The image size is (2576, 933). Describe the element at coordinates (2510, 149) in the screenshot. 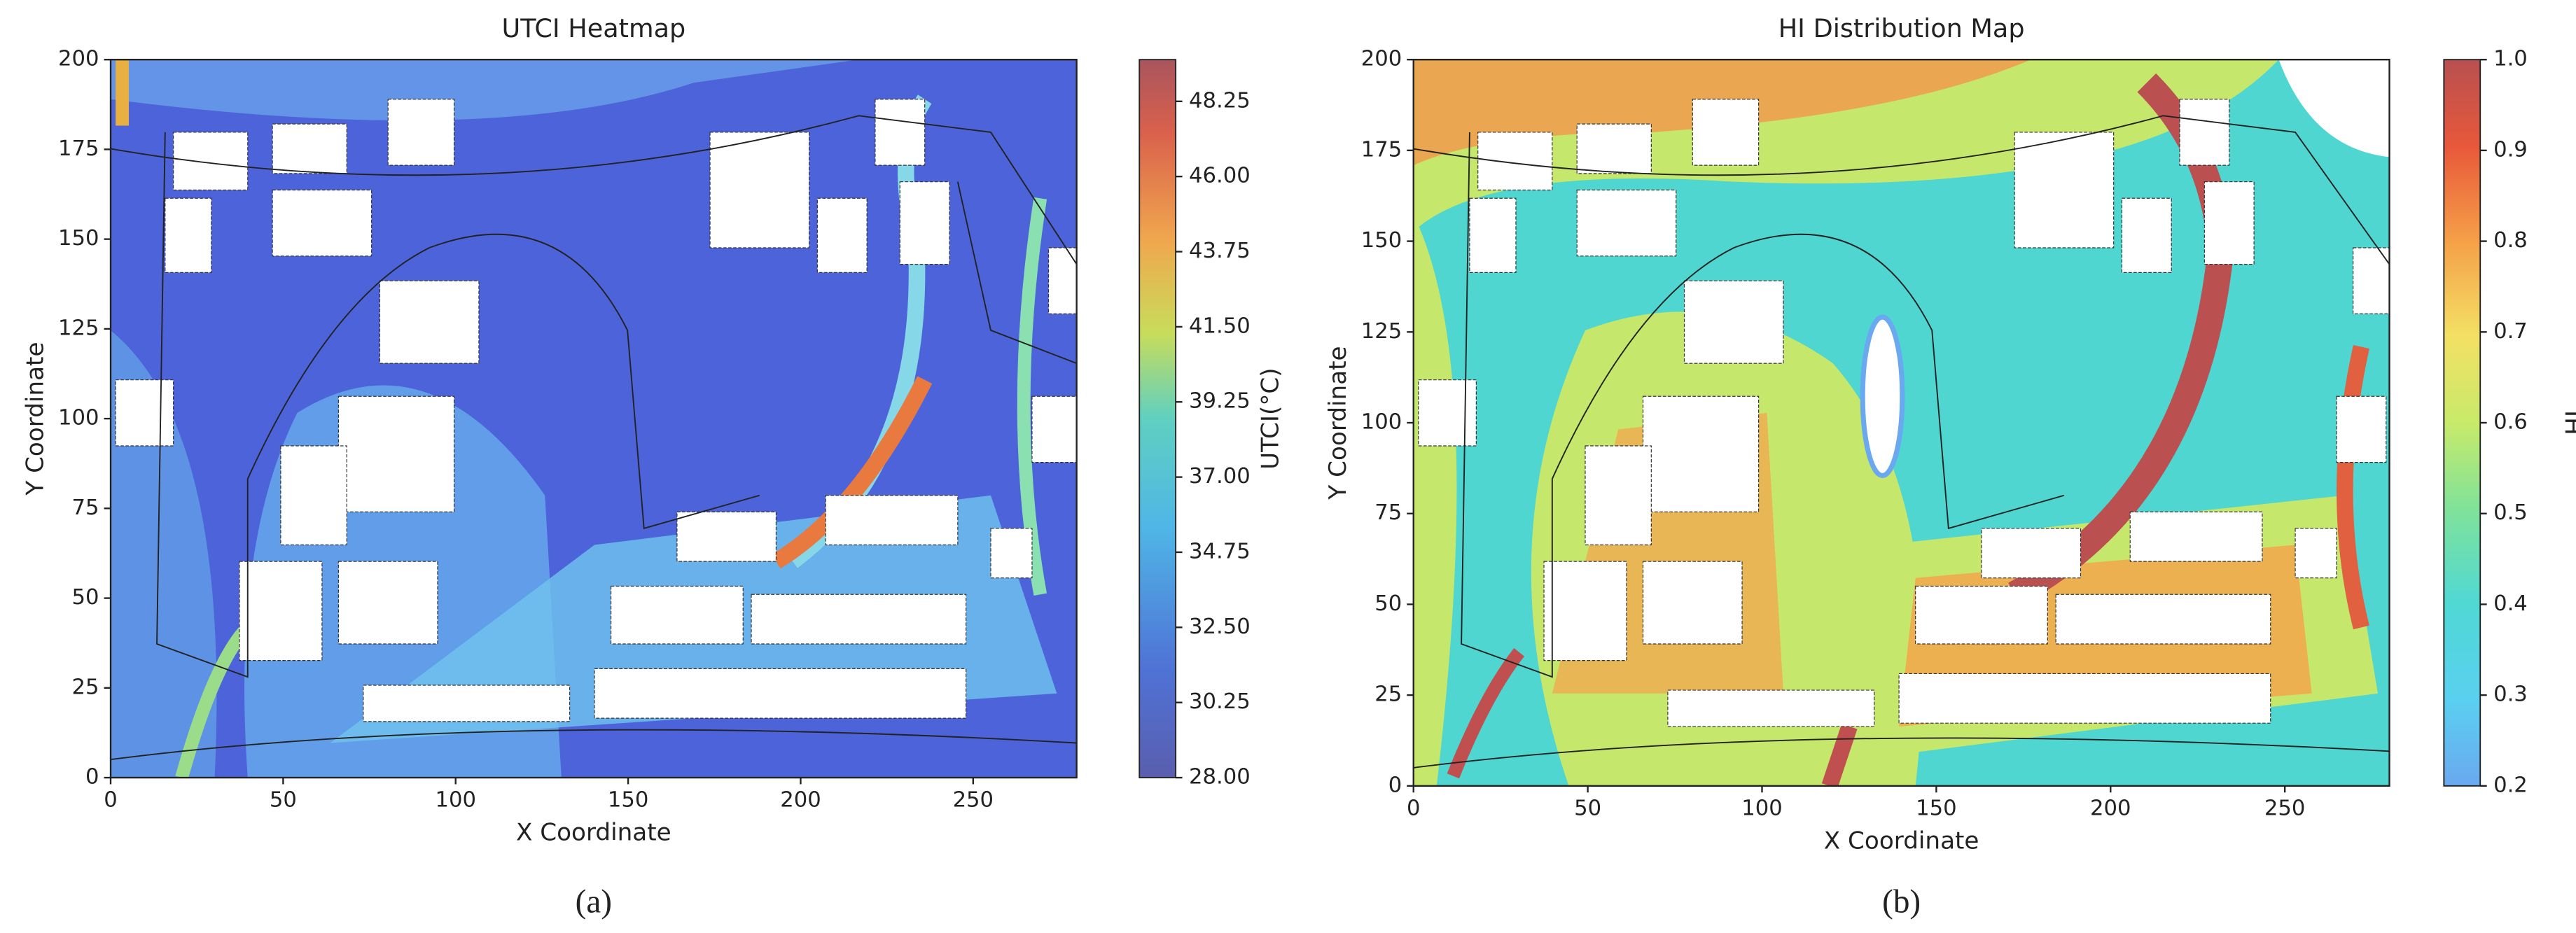

I see `colorbar-tick-label: 0.9` at that location.